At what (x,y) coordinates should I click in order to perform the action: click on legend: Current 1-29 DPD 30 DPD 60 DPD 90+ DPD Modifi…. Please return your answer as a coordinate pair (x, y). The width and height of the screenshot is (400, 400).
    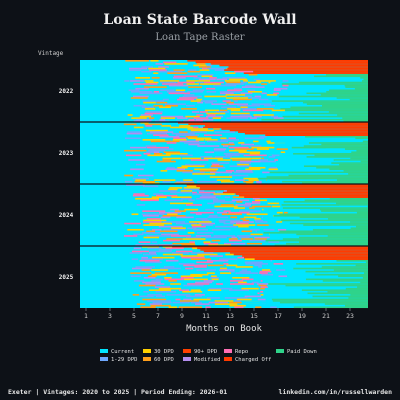
    Looking at the image, I should click on (208, 356).